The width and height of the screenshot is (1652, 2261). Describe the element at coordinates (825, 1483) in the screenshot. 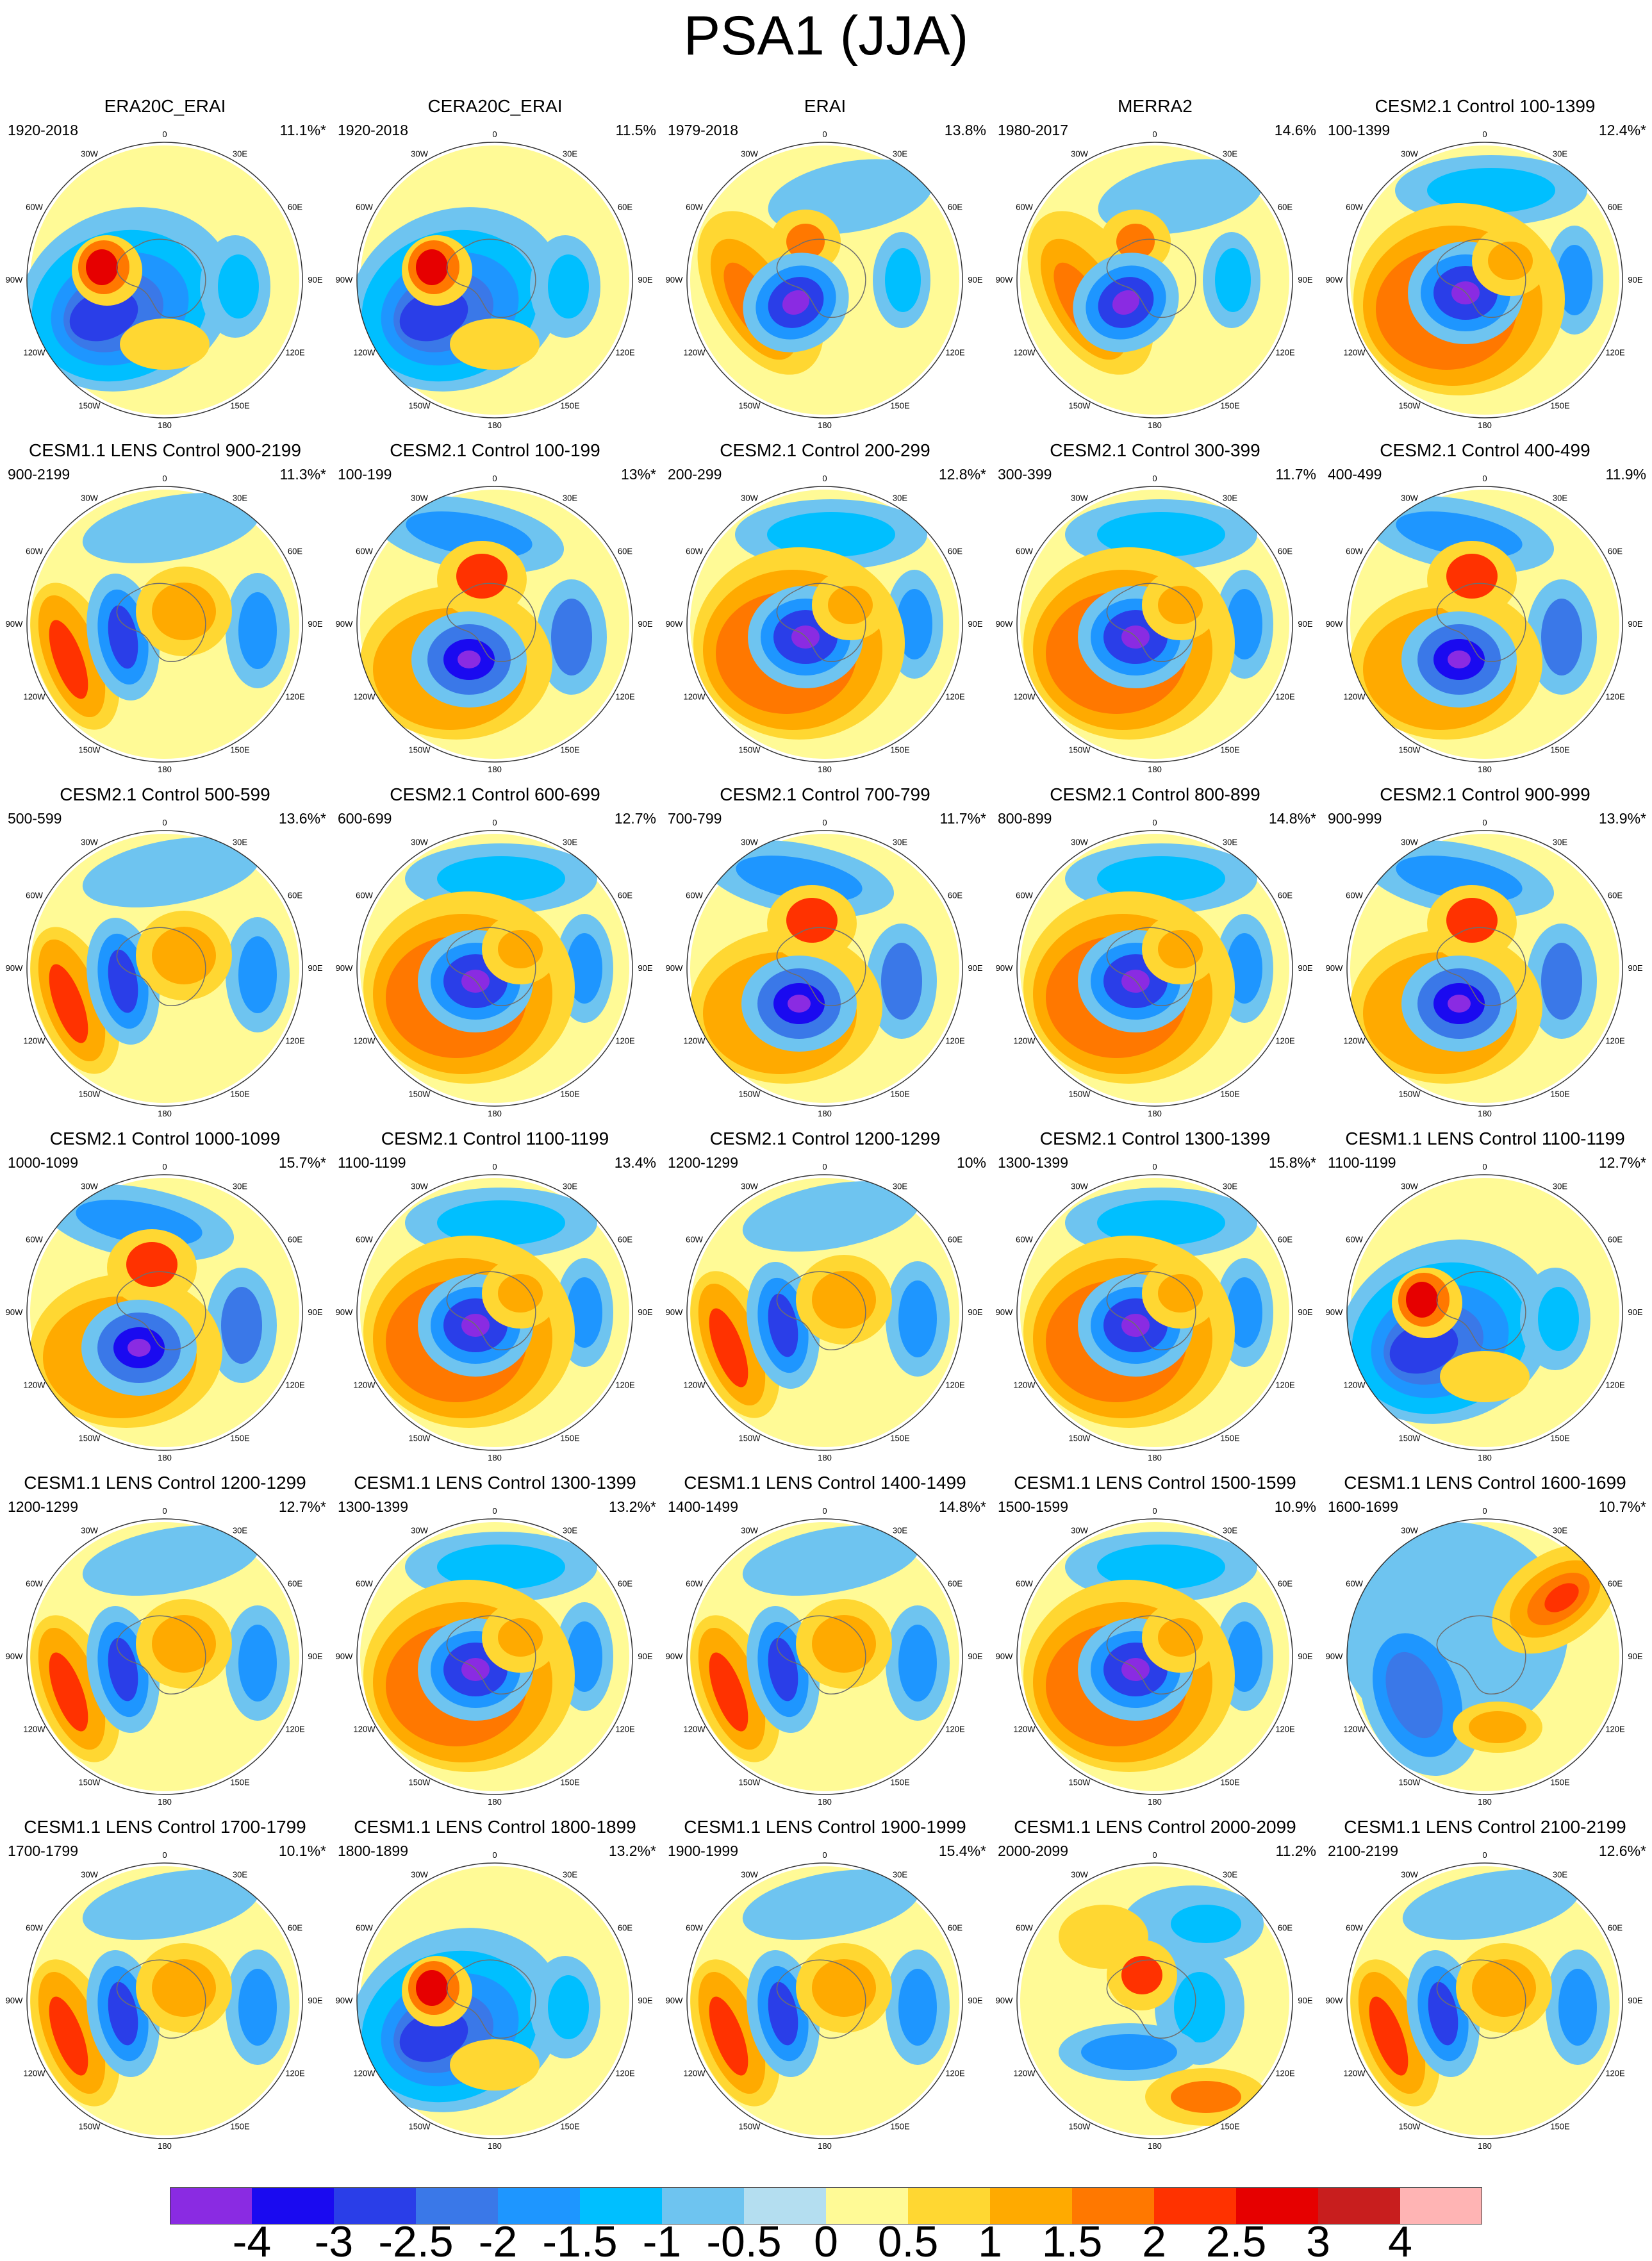

I see `panel-title: CESM1.1 LENS Control 1400-1499` at that location.